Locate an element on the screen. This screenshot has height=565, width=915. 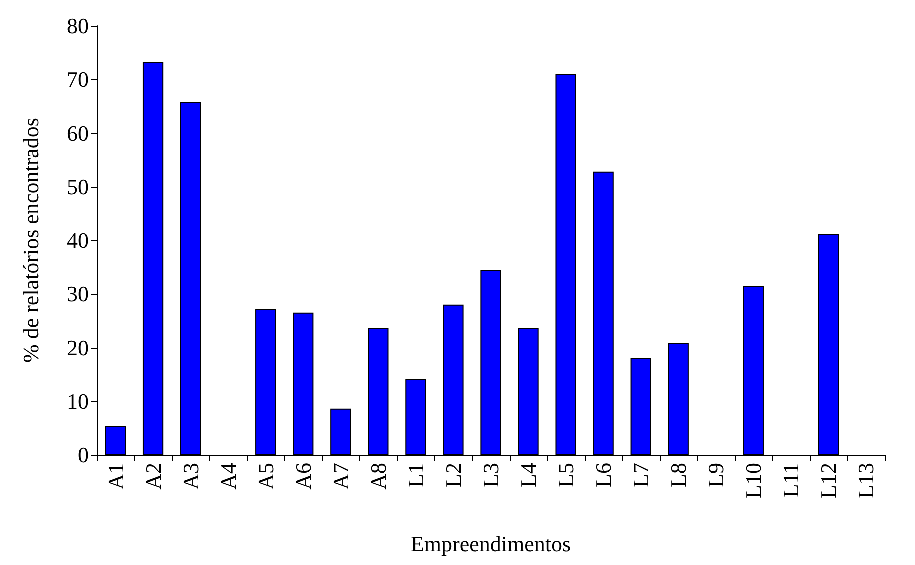
x-tick-label: L8 is located at coordinates (679, 475).